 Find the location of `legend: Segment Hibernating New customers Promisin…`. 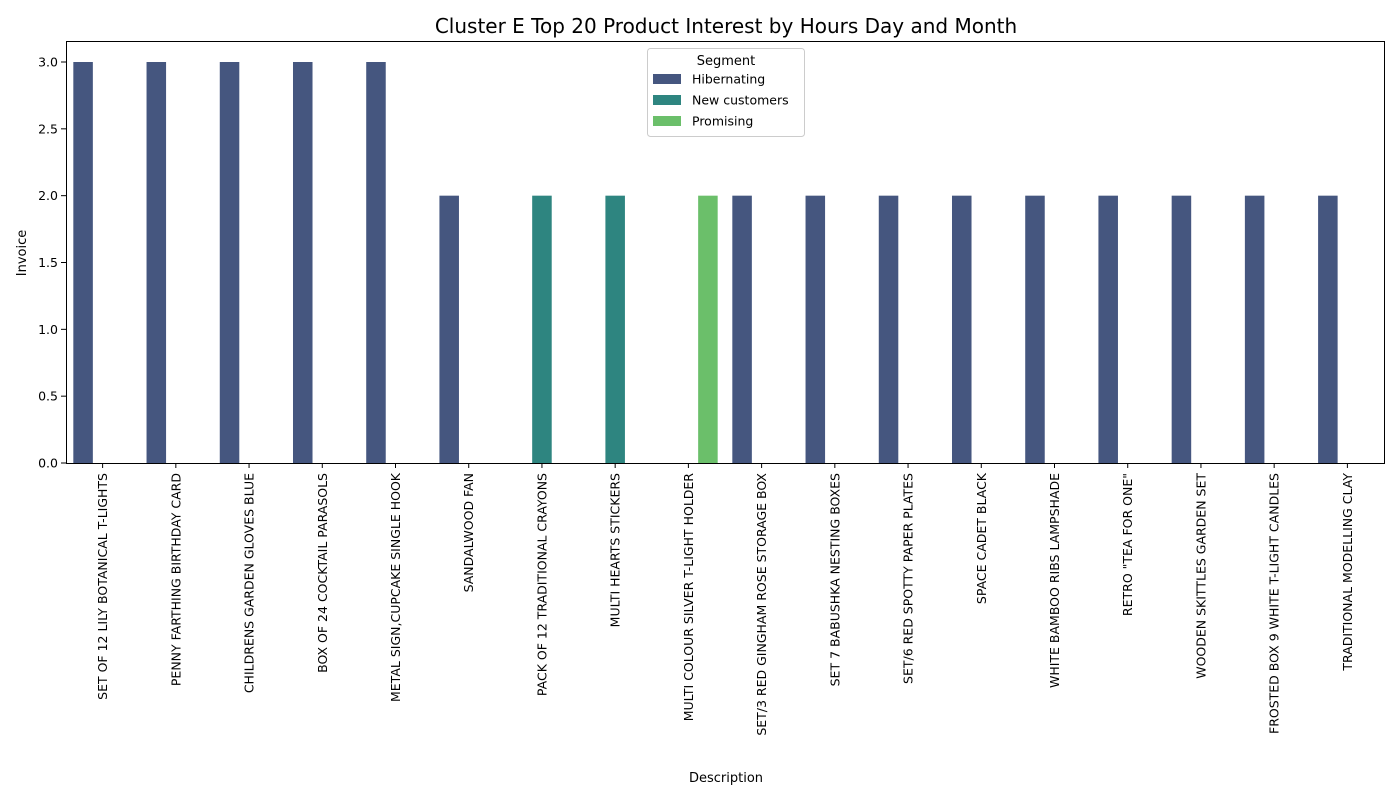

legend: Segment Hibernating New customers Promisin… is located at coordinates (726, 92).